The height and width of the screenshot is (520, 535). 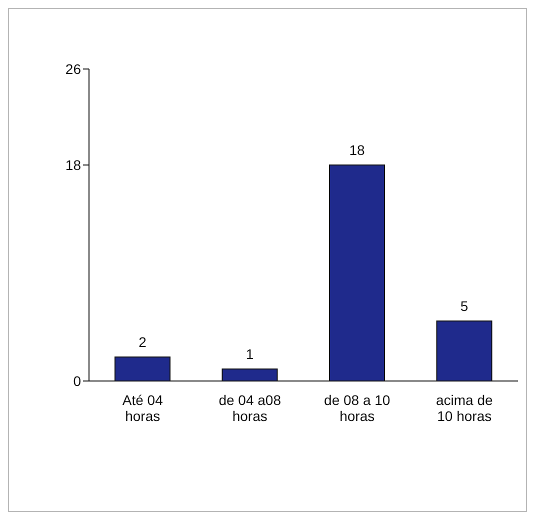 What do you see at coordinates (77, 380) in the screenshot?
I see `y-tick-label: 0` at bounding box center [77, 380].